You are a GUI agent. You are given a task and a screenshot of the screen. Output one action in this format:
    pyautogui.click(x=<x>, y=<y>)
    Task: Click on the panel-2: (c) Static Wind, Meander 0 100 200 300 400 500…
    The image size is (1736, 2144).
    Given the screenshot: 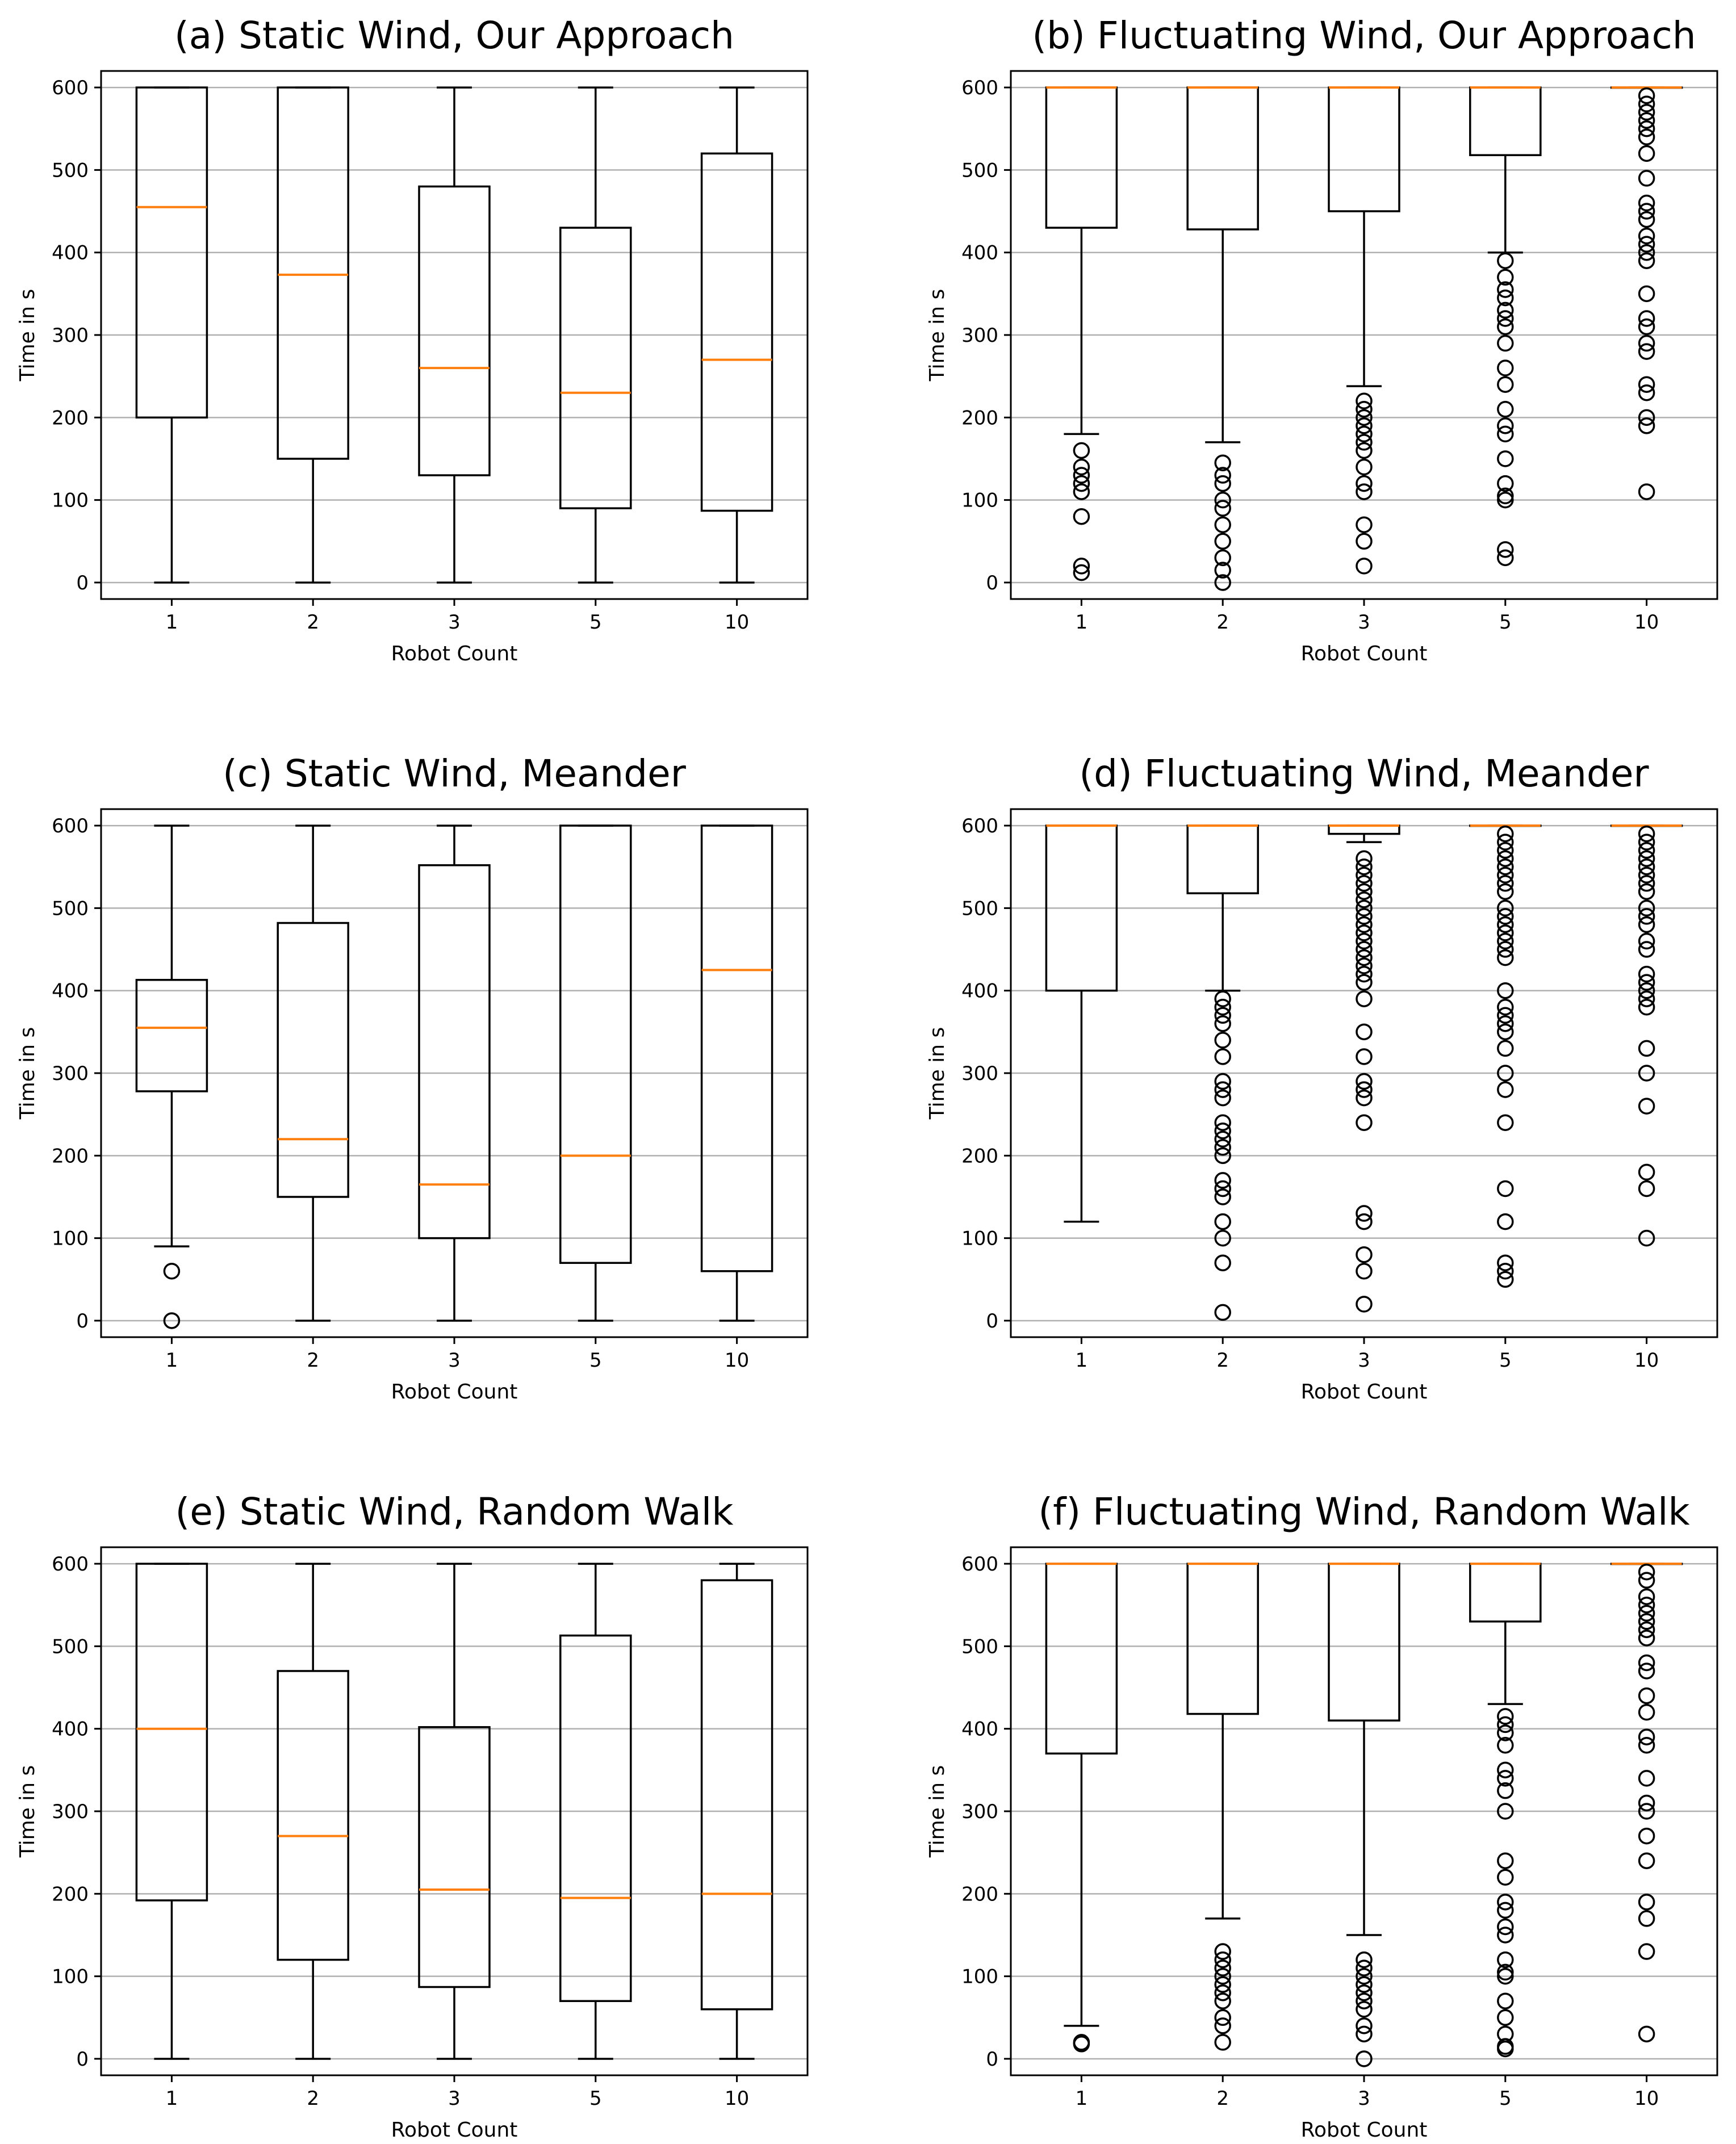 What is the action you would take?
    pyautogui.click(x=412, y=1078)
    